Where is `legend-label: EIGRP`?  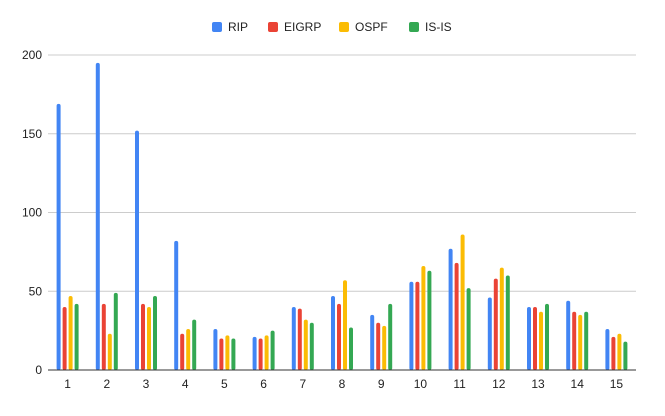 legend-label: EIGRP is located at coordinates (302, 27).